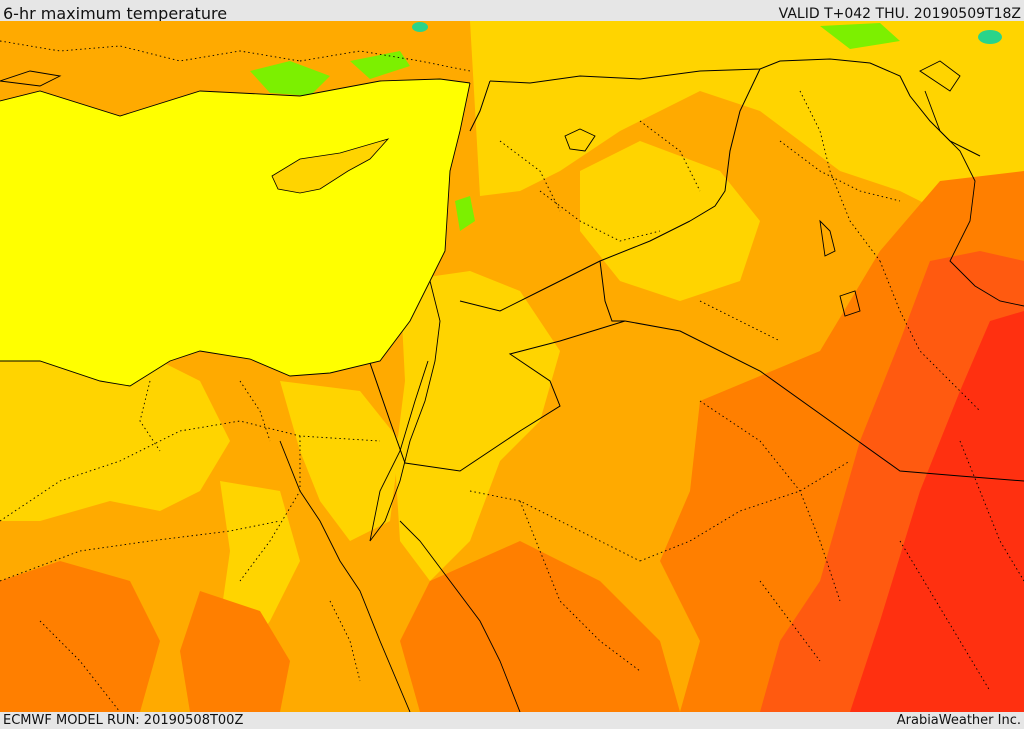  I want to click on valid-time-label: VALID T+042 THU. 20190509T18Z, so click(899, 14).